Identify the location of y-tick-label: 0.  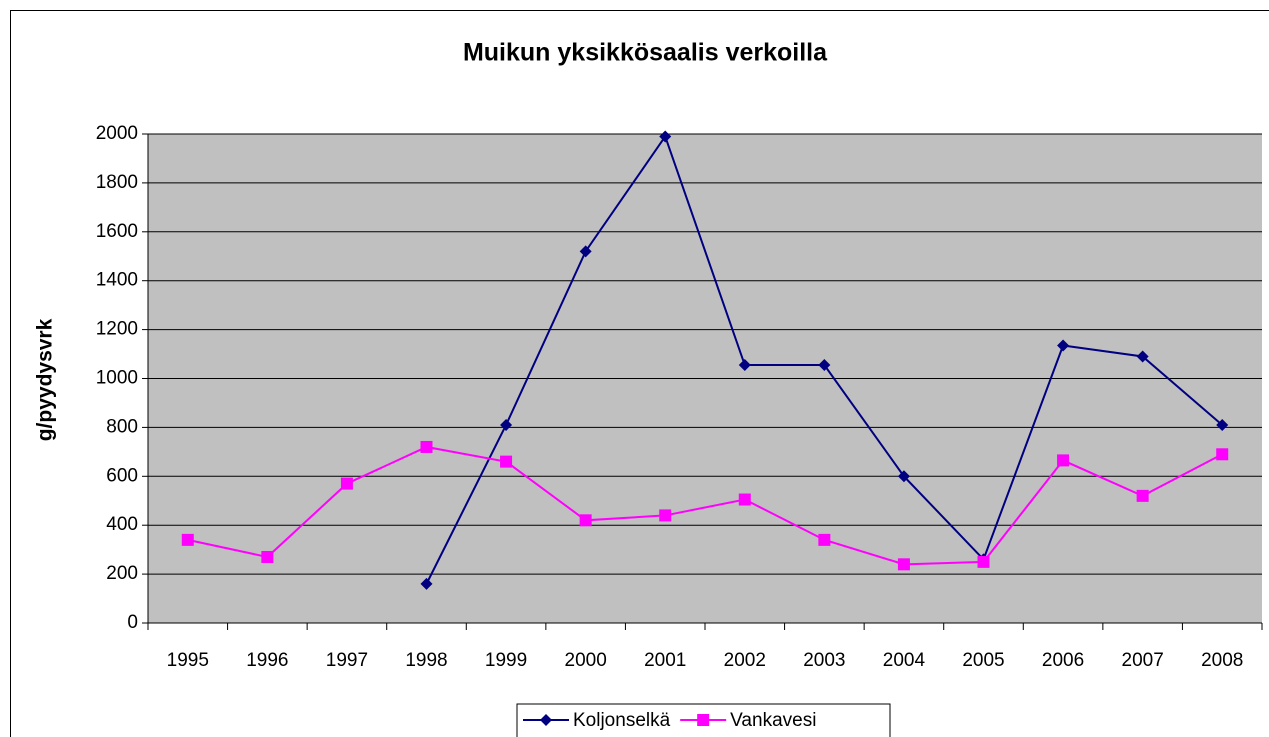
(132, 622).